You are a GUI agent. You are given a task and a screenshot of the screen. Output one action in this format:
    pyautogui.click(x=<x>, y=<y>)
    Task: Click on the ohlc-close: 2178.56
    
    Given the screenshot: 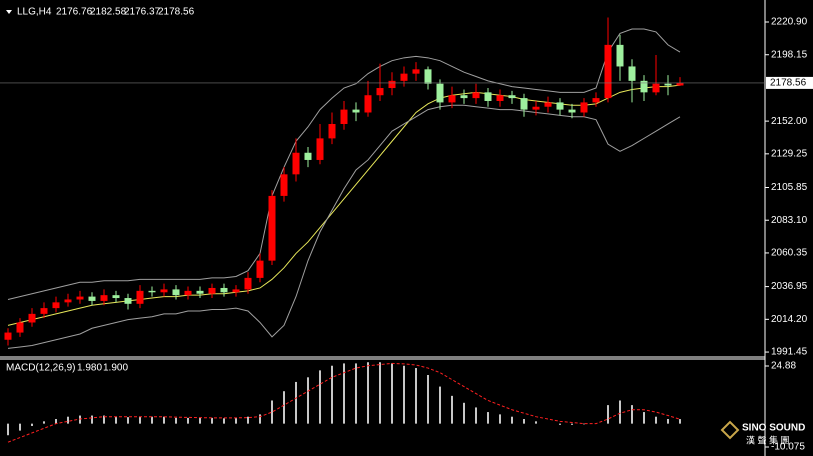 What is the action you would take?
    pyautogui.click(x=176, y=12)
    